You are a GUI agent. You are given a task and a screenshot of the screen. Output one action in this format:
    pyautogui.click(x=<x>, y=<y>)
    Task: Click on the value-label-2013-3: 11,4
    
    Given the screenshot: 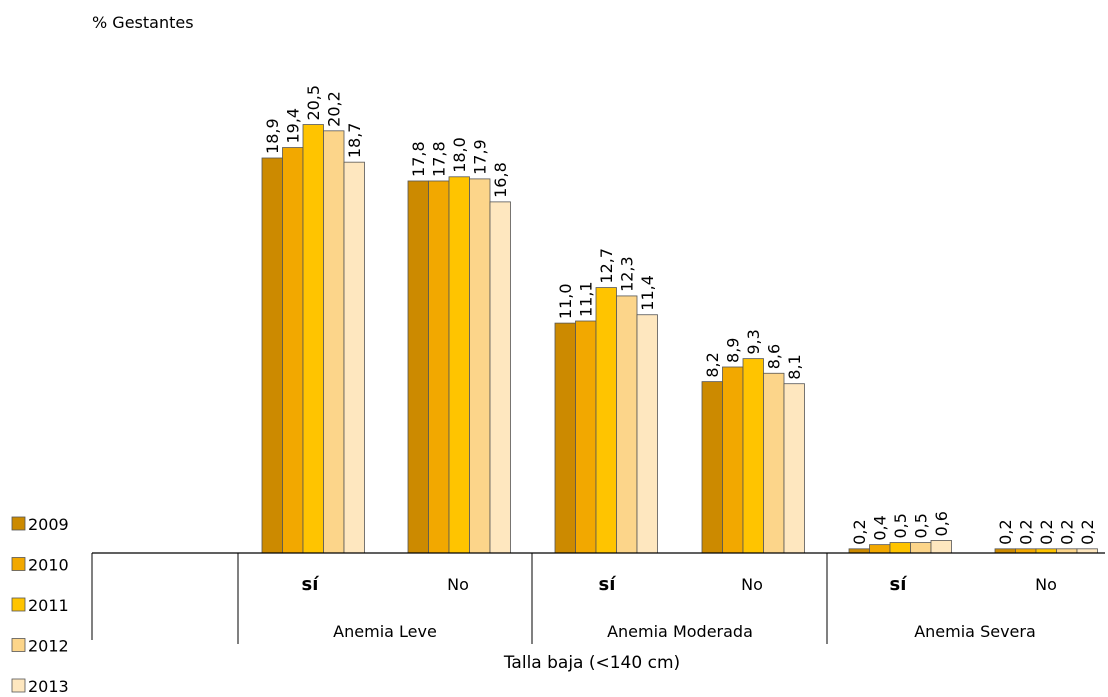 What is the action you would take?
    pyautogui.click(x=647, y=293)
    